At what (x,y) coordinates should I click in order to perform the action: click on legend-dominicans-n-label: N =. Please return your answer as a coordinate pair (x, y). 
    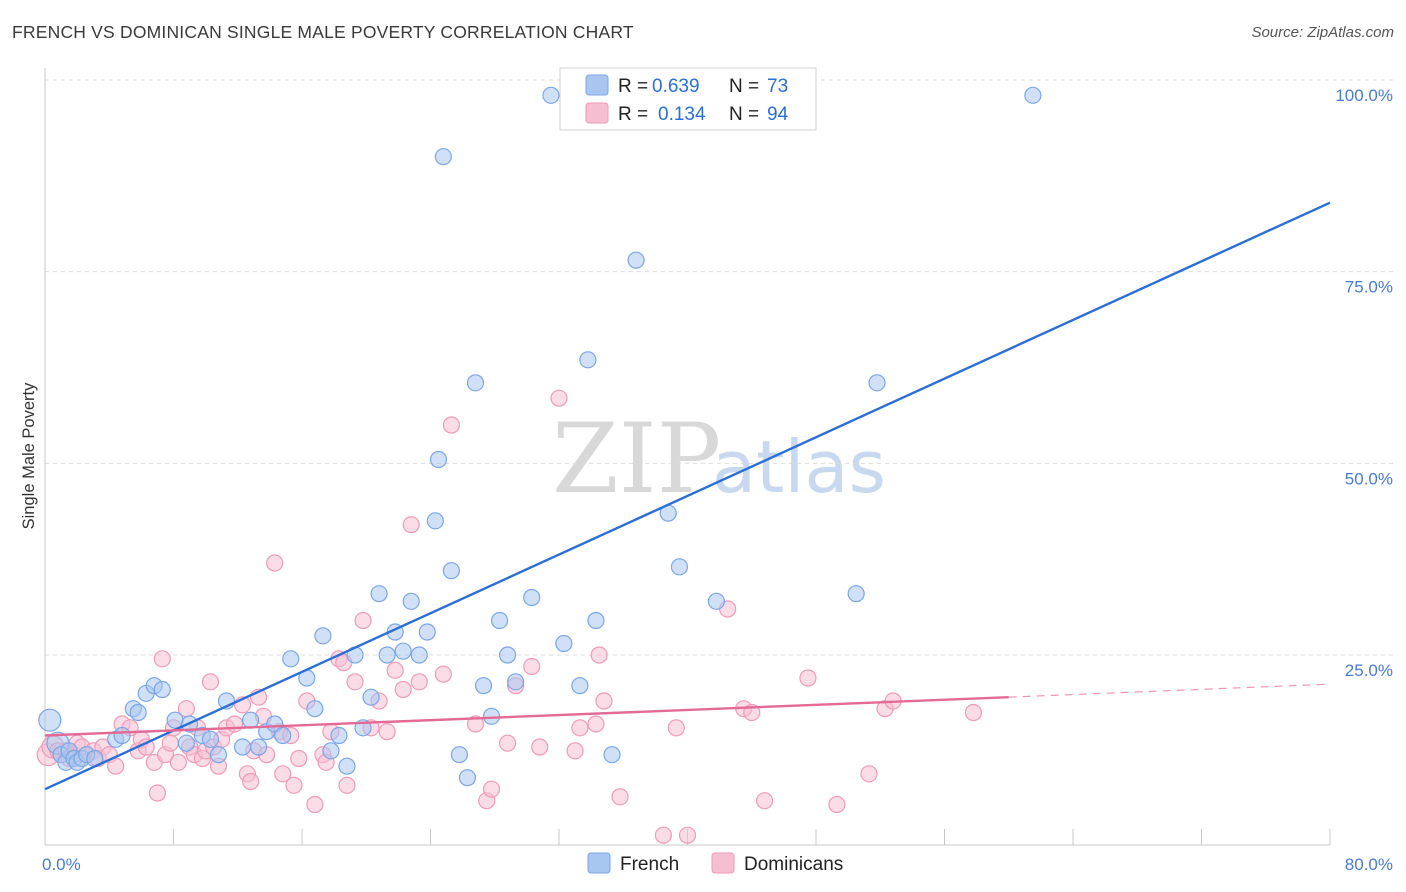
    Looking at the image, I should click on (744, 114).